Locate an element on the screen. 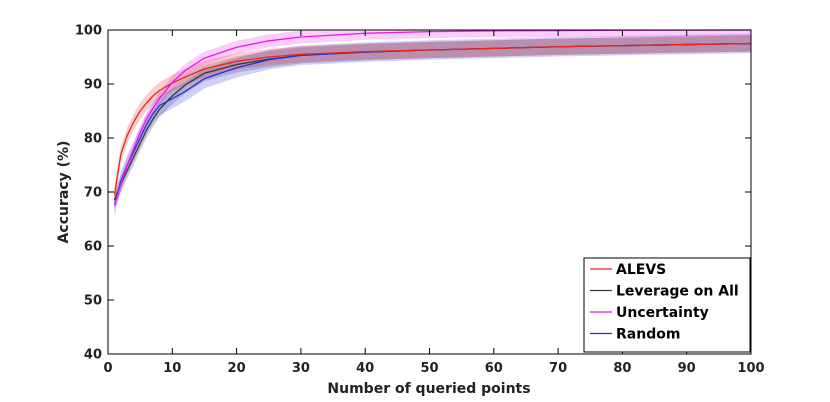 This screenshot has width=830, height=402. legend: ALEVS Leverage on All Uncertainty Random is located at coordinates (667, 305).